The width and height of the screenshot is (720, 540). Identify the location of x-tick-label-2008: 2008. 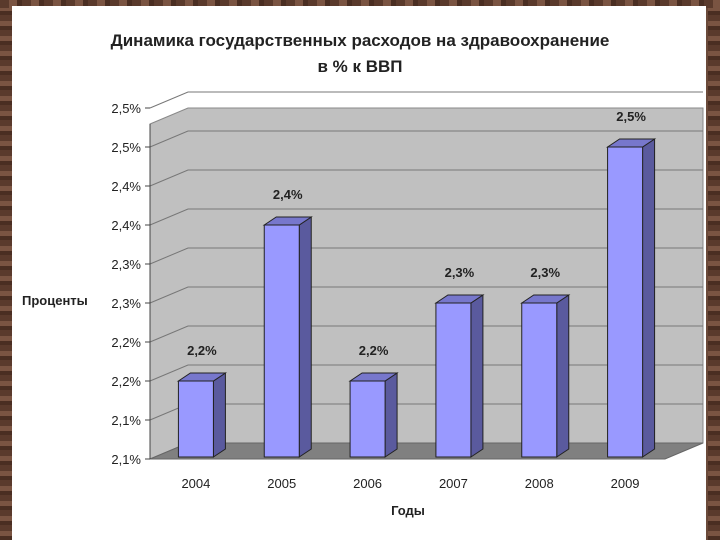
(539, 483).